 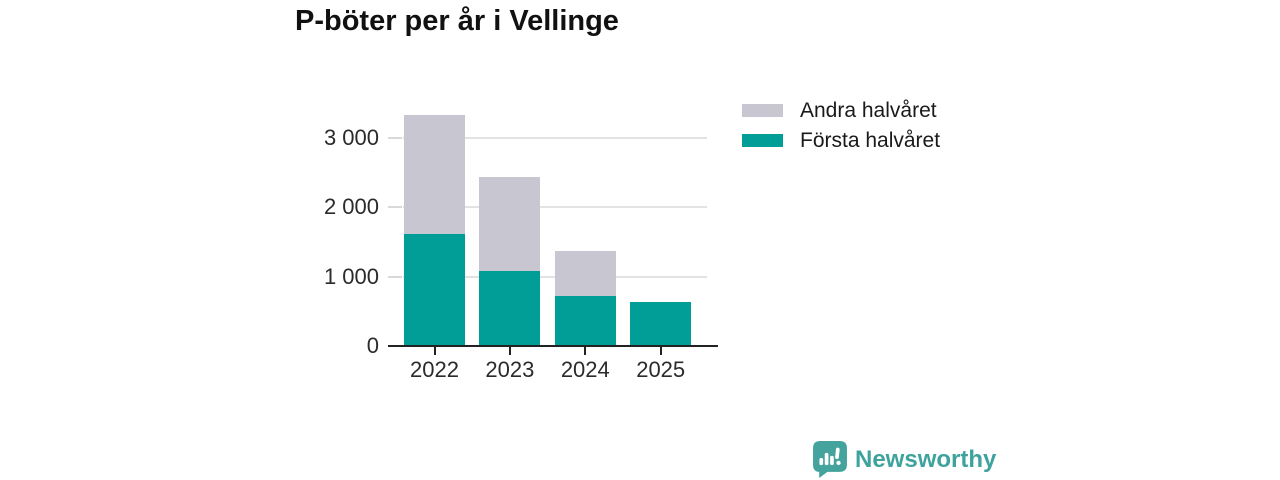 I want to click on newsworthy-logo-icon, so click(x=830, y=459).